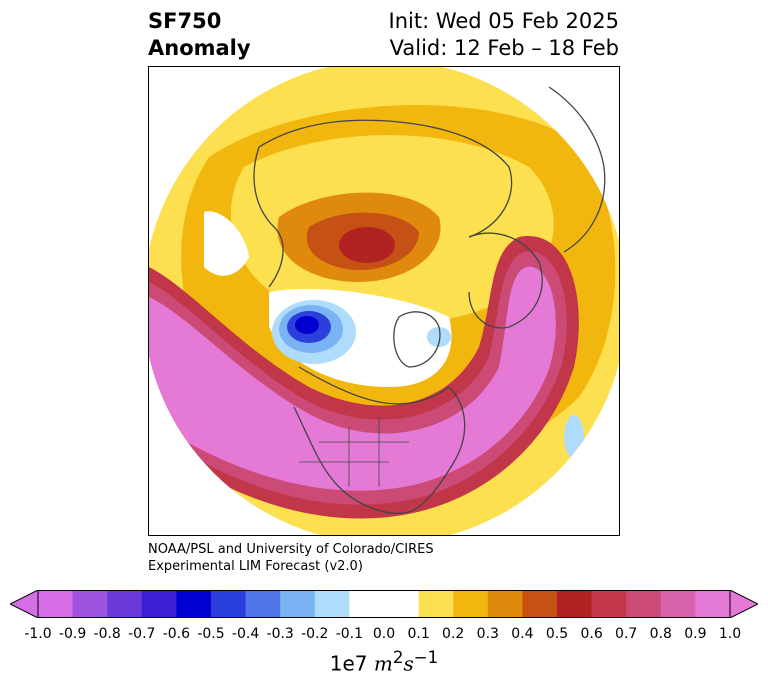 This screenshot has width=768, height=688. I want to click on coast-north-asia, so click(385, 178).